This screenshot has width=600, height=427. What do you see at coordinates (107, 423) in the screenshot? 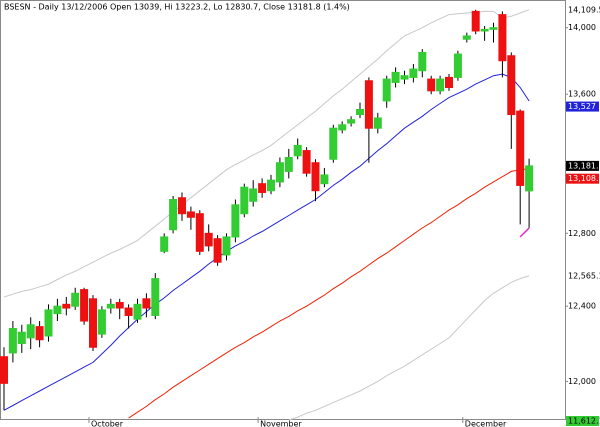
I see `x-tick-label: October` at bounding box center [107, 423].